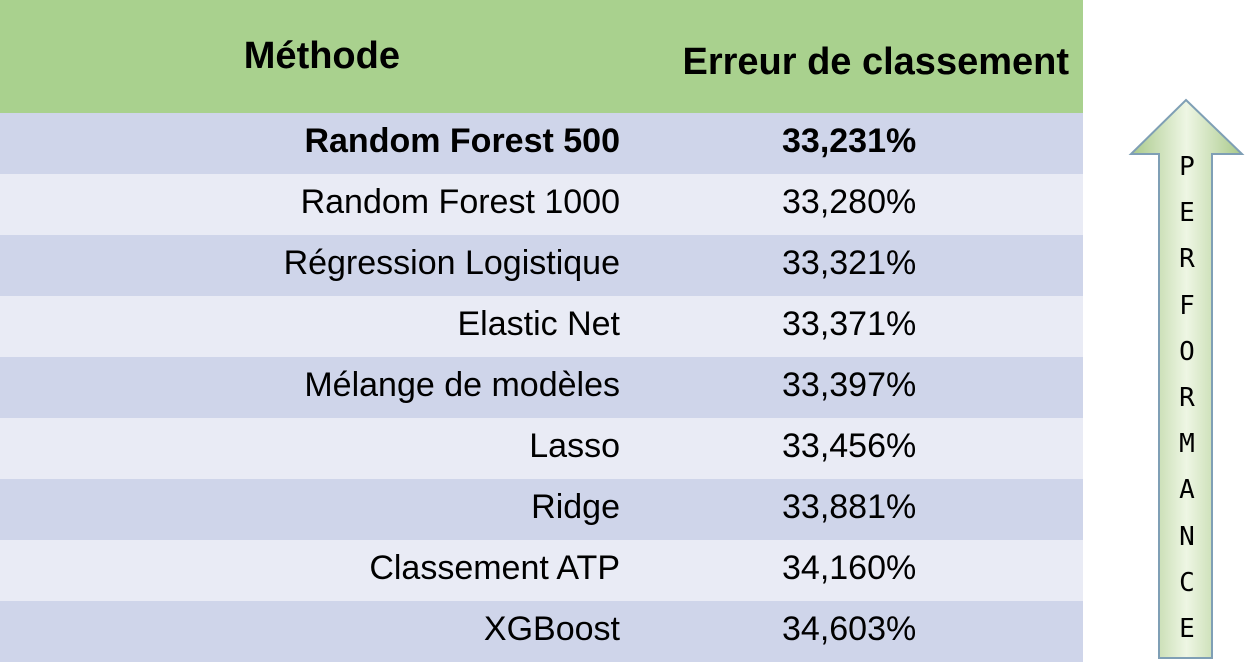  What do you see at coordinates (875, 62) in the screenshot?
I see `column-header-error: Erreur de classement` at bounding box center [875, 62].